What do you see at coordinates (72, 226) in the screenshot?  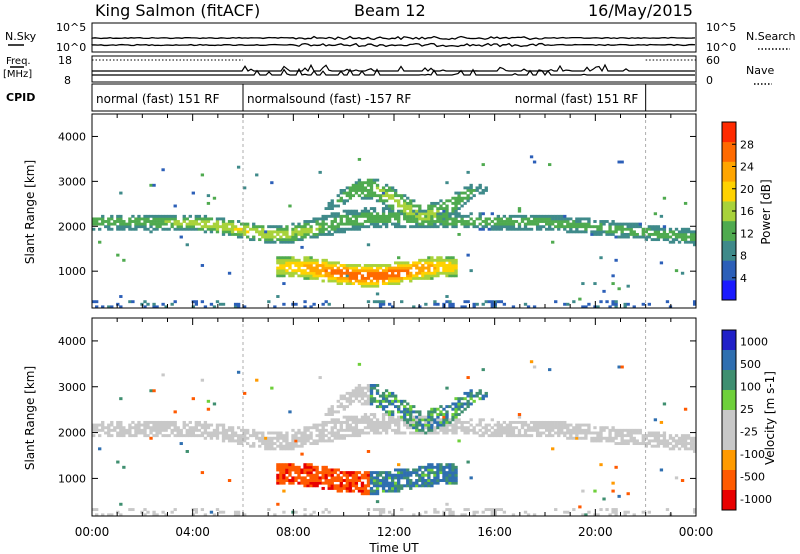 I see `power-ytick-label: 2000` at bounding box center [72, 226].